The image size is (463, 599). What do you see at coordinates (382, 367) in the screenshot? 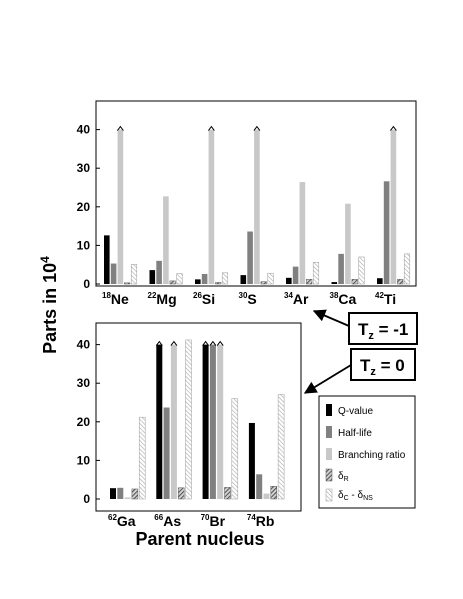
I see `svg-text: Tz = 0` at bounding box center [382, 367].